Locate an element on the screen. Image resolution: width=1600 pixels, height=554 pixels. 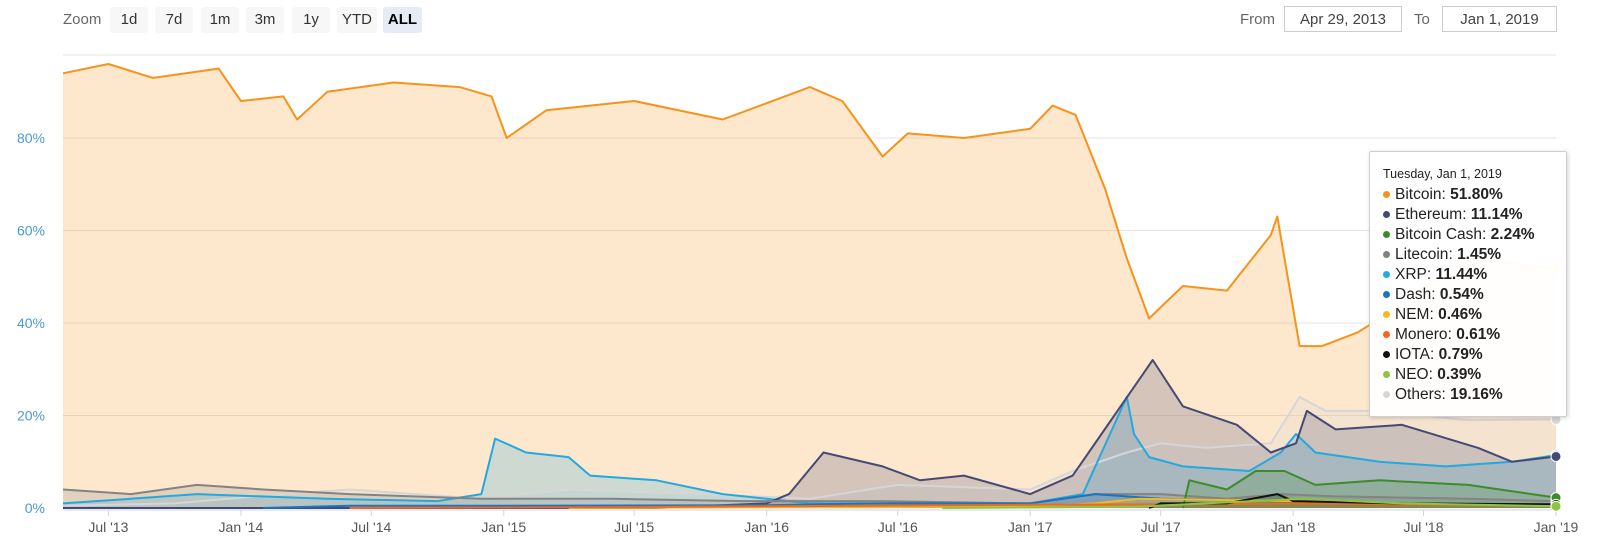
tooltip-series-value: 0.61% is located at coordinates (1478, 334).